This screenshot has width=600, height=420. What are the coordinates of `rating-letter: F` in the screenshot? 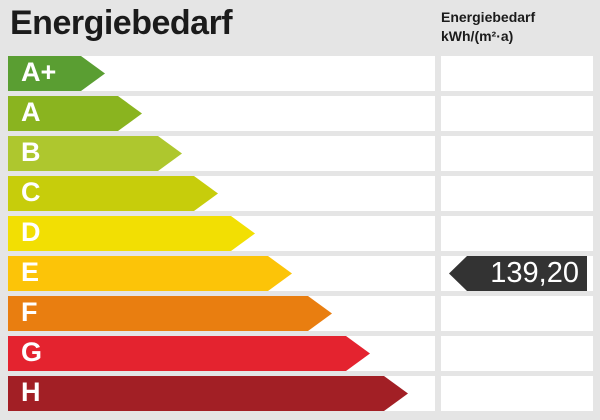 It's located at (29, 312).